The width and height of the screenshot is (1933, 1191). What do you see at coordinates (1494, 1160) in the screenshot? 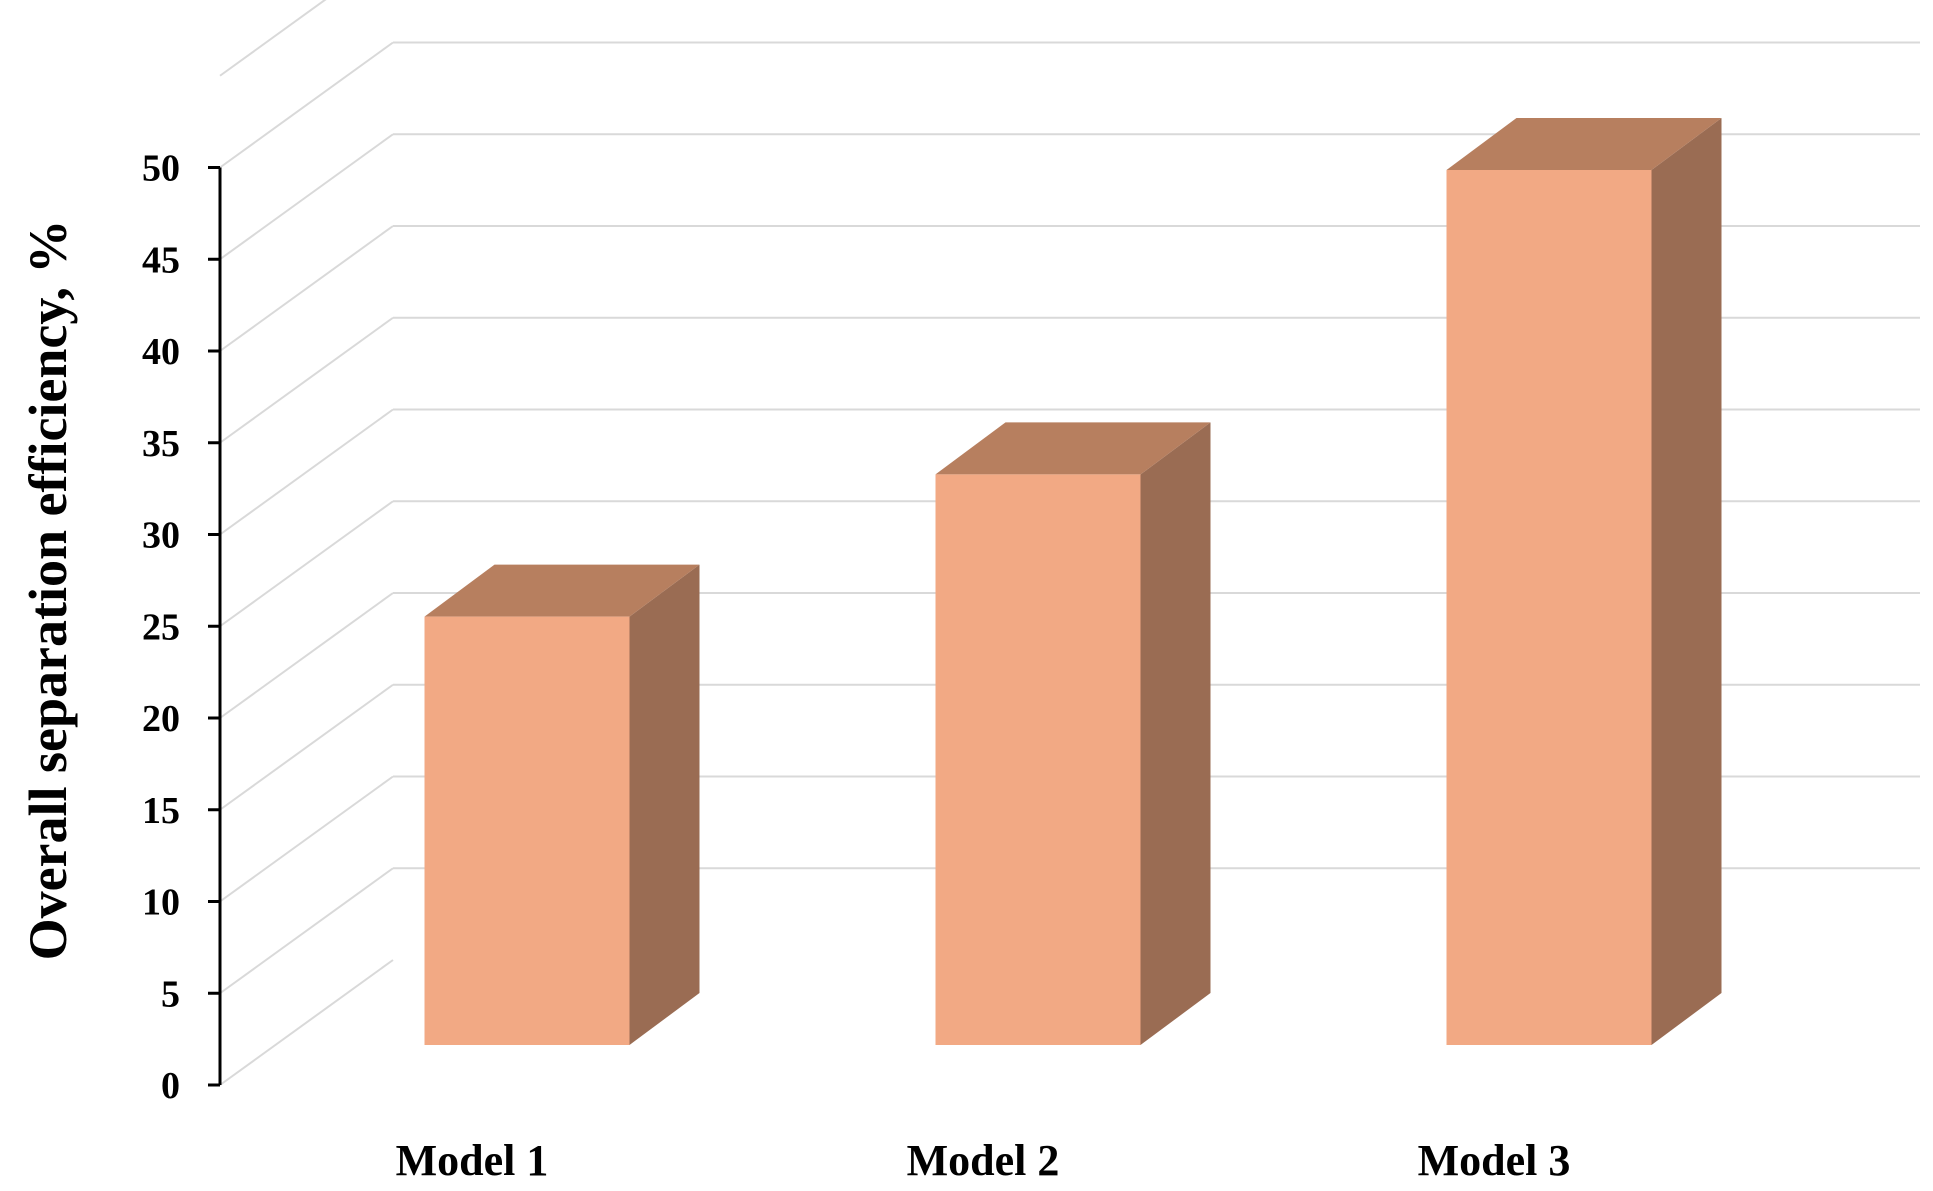
I see `x-tick-label: Model 3` at bounding box center [1494, 1160].